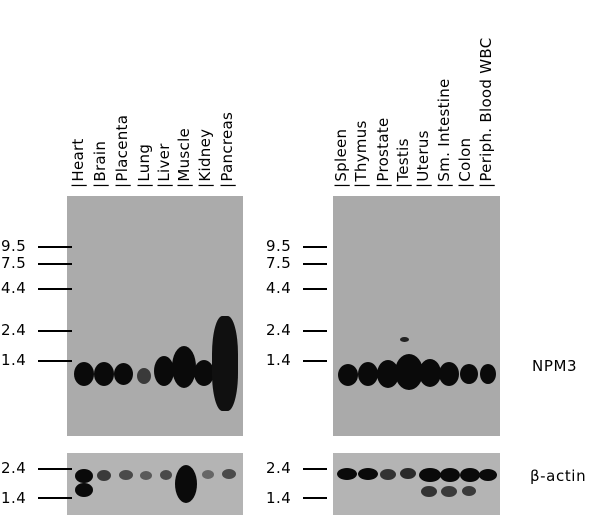 The width and height of the screenshot is (600, 517). What do you see at coordinates (100, 164) in the screenshot?
I see `lane-label: Brain` at bounding box center [100, 164].